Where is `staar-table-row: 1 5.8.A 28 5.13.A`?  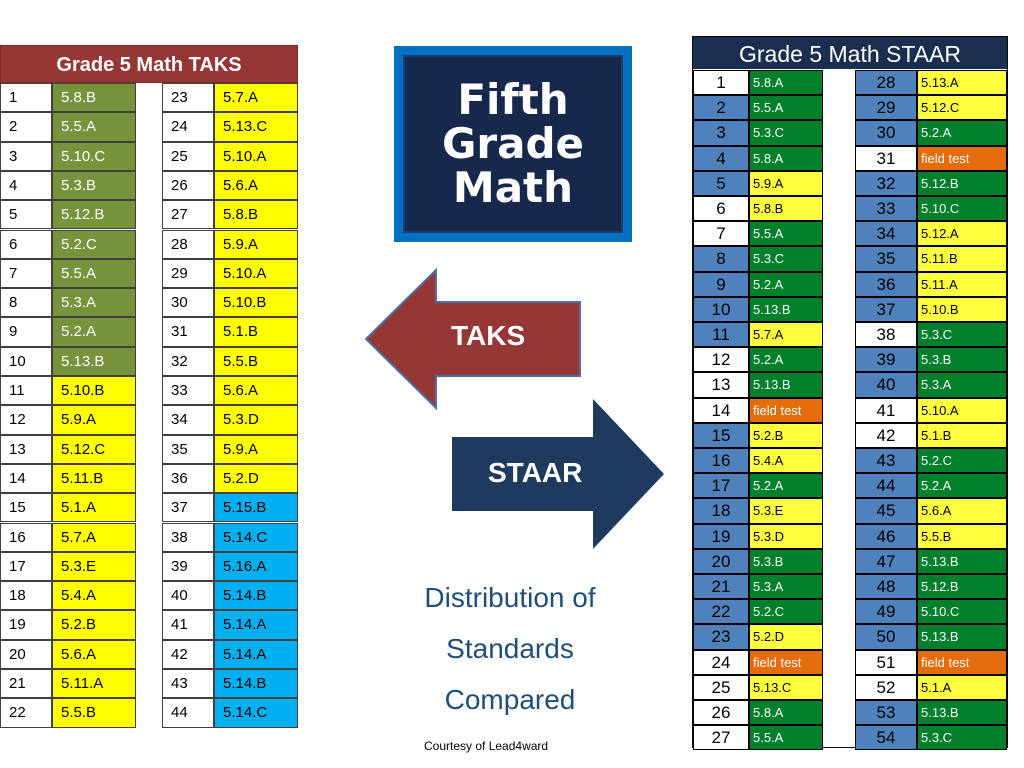
staar-table-row: 1 5.8.A 28 5.13.A is located at coordinates (850, 83).